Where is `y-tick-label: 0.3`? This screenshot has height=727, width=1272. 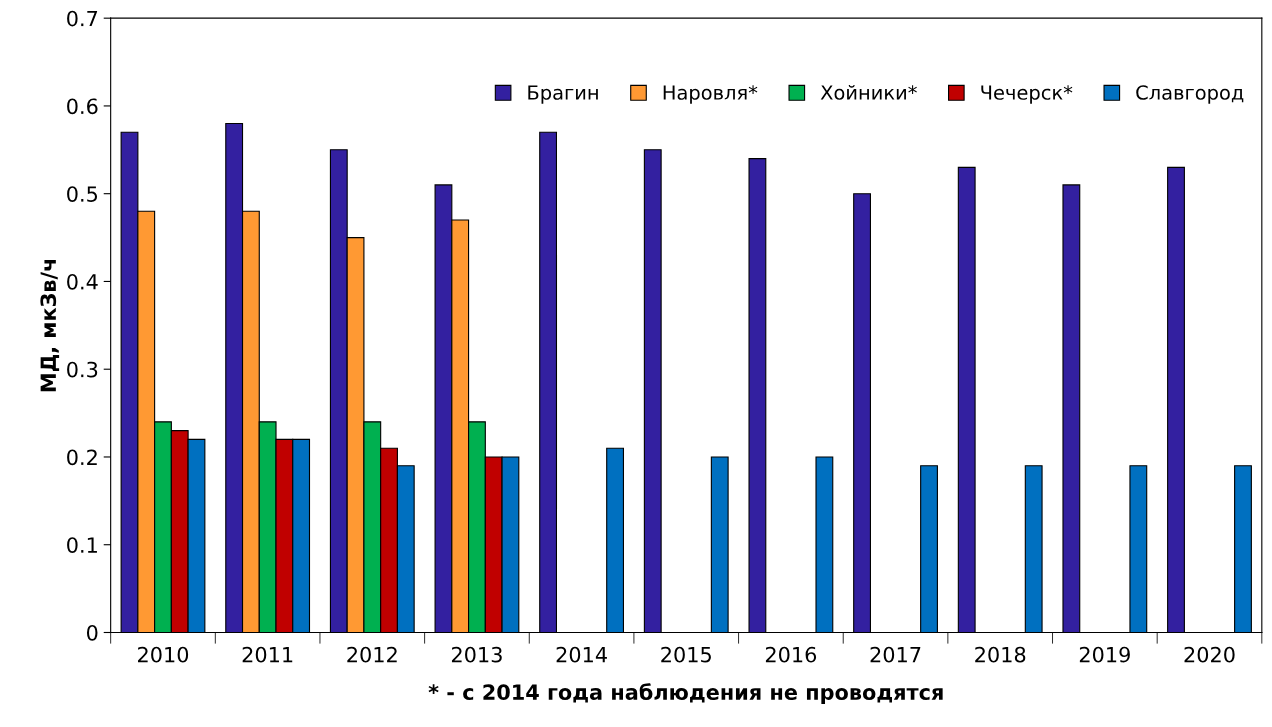 y-tick-label: 0.3 is located at coordinates (82, 369).